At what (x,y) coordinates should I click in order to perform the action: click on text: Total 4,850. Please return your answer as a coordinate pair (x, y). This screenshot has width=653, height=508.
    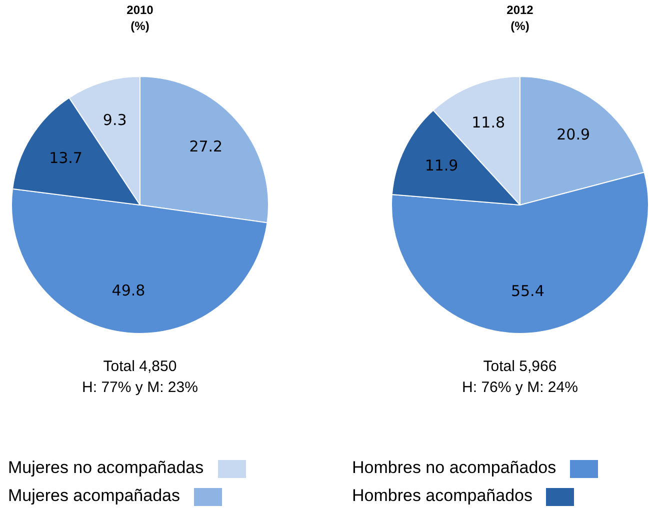
    Looking at the image, I should click on (140, 367).